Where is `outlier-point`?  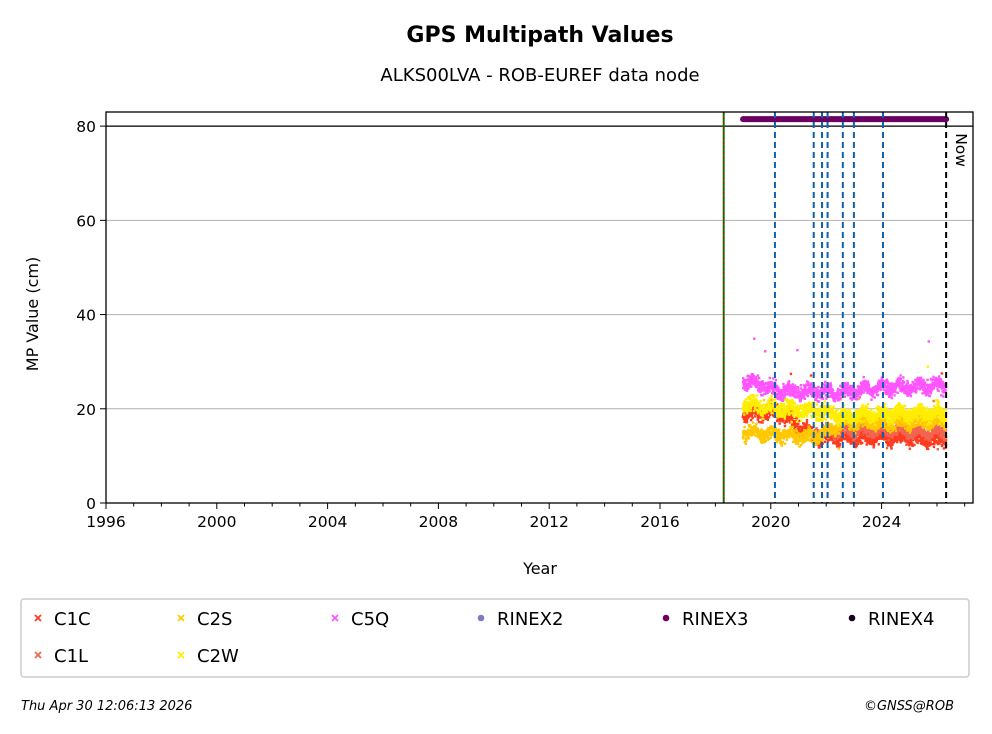 outlier-point is located at coordinates (937, 449).